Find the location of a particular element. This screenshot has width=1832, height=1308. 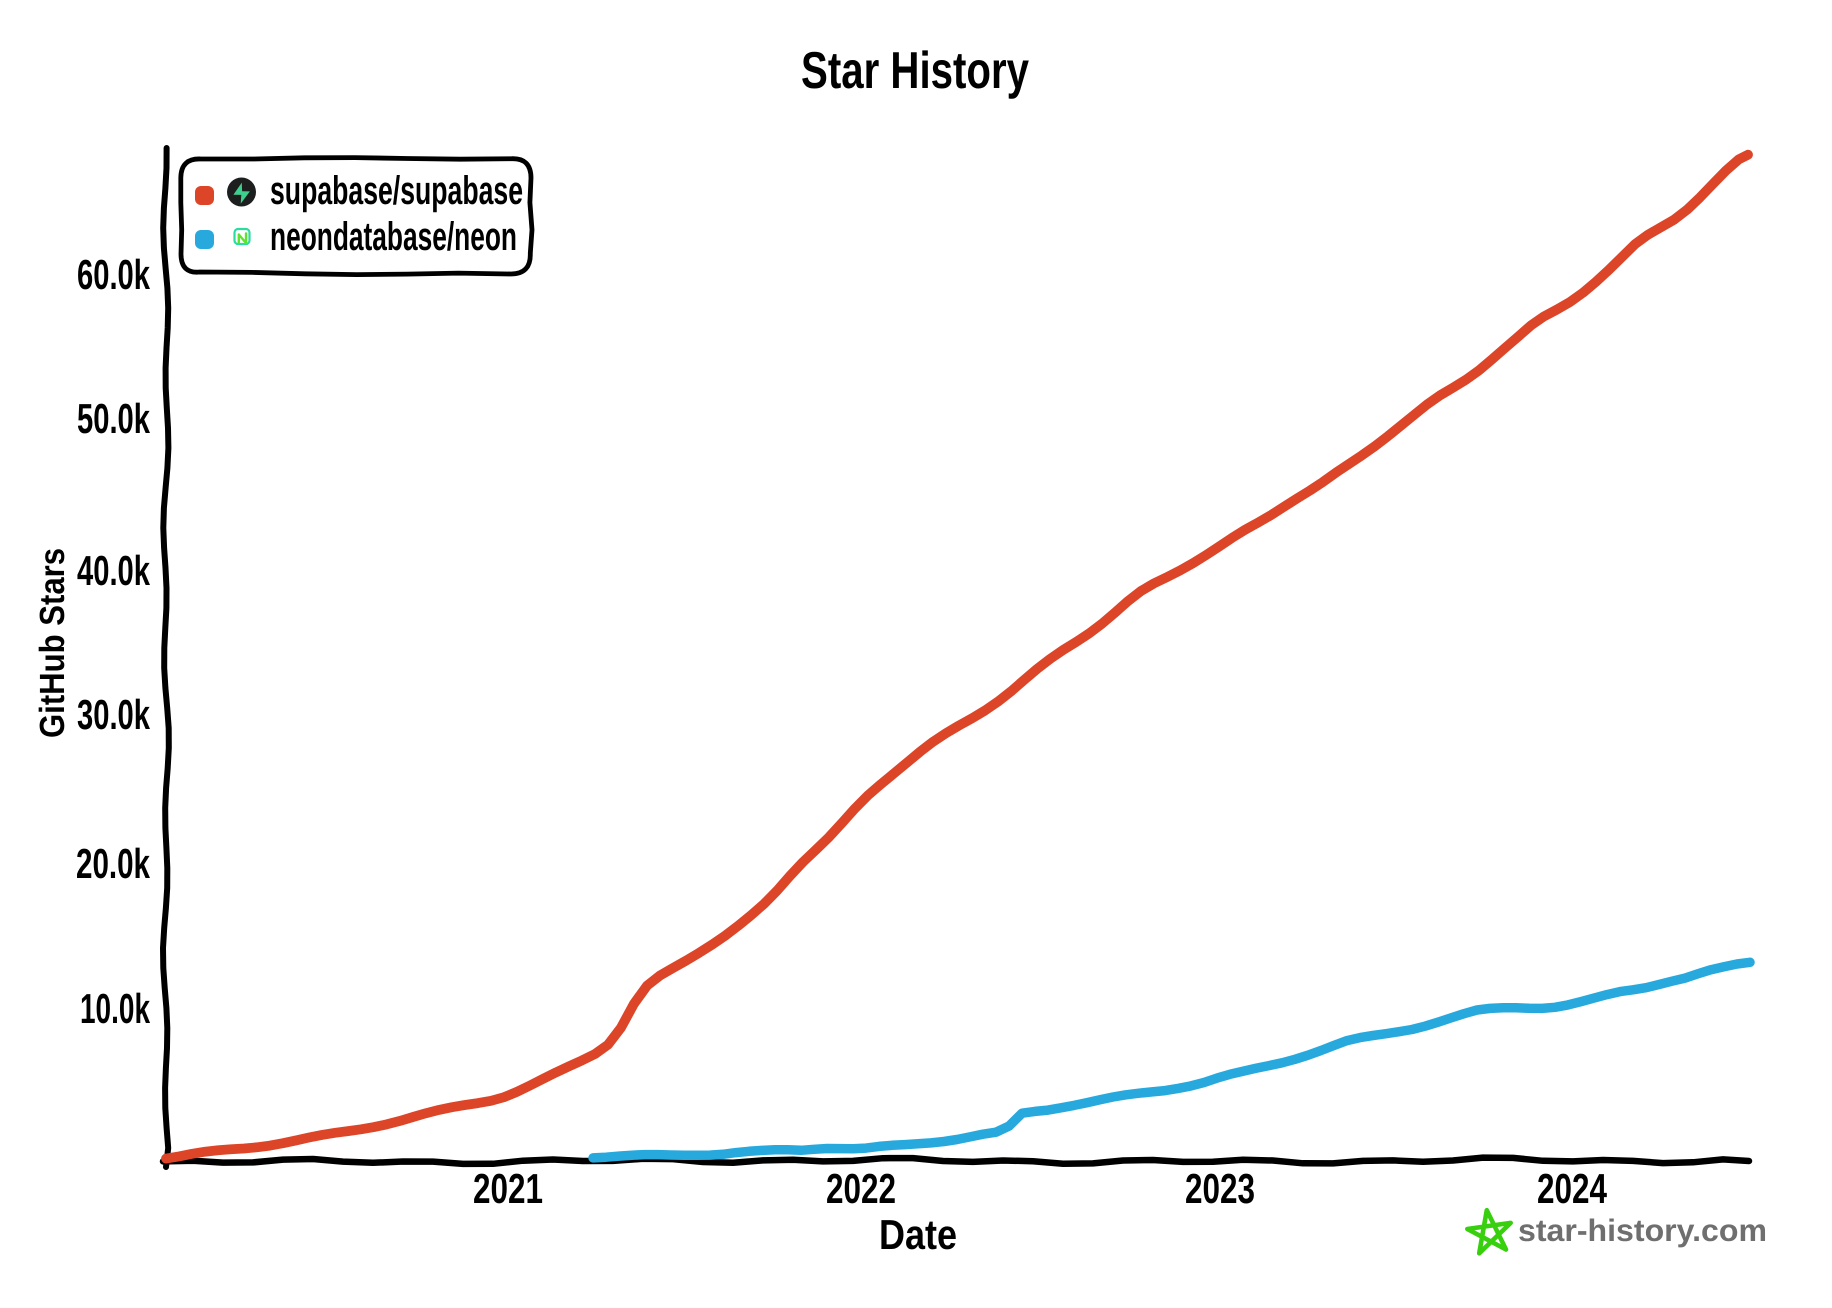

svg-text: 2021 is located at coordinates (508, 1188).